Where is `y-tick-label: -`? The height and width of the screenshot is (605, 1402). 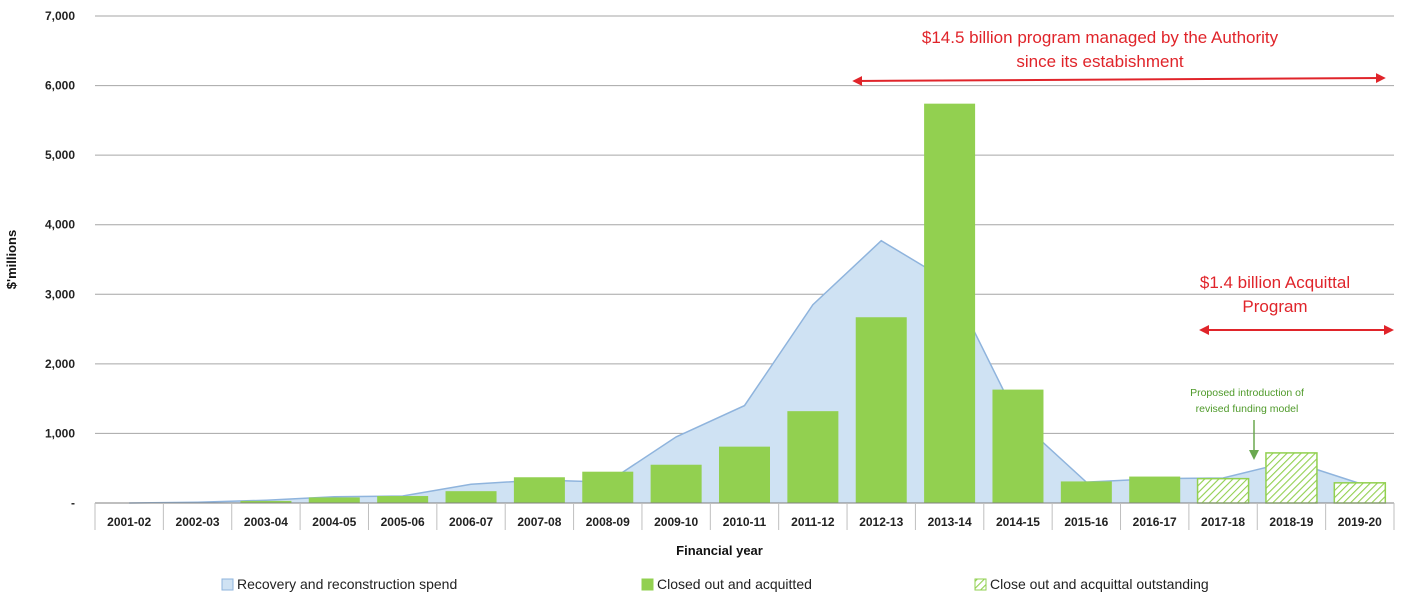
y-tick-label: - is located at coordinates (73, 503).